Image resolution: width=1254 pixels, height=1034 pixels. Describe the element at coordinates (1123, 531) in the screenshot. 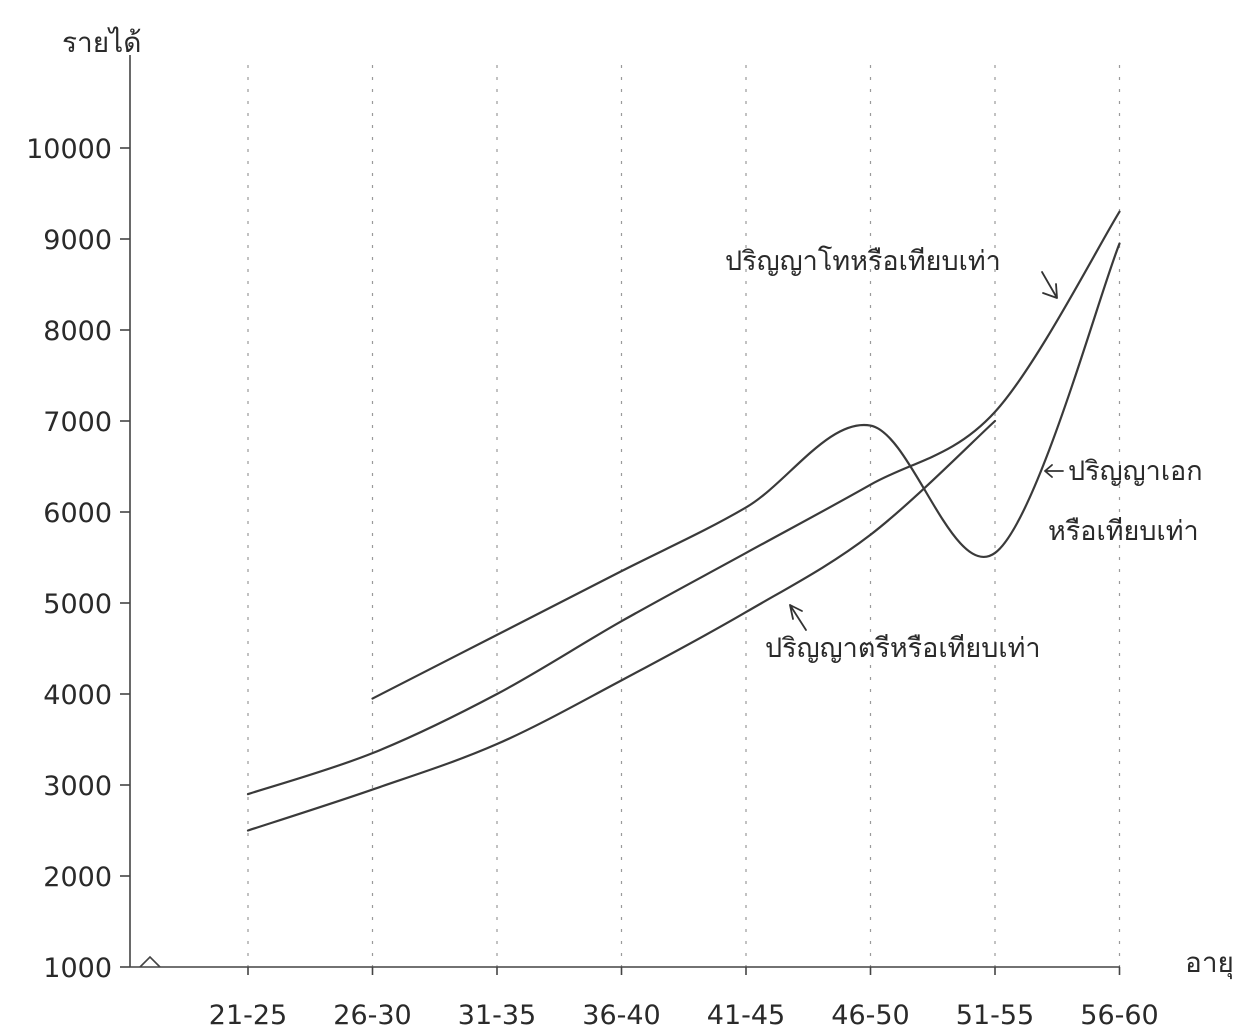

I see `label-doctorate-line2: หรือเทียบเท่า` at that location.